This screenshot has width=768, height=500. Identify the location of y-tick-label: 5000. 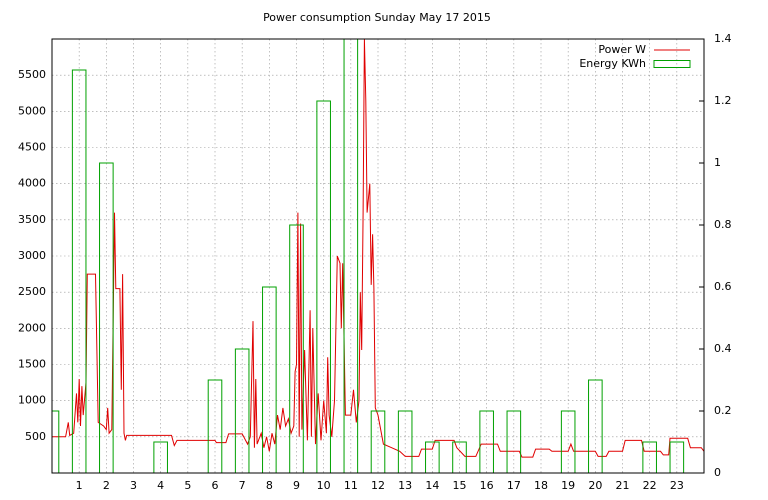
(32, 110).